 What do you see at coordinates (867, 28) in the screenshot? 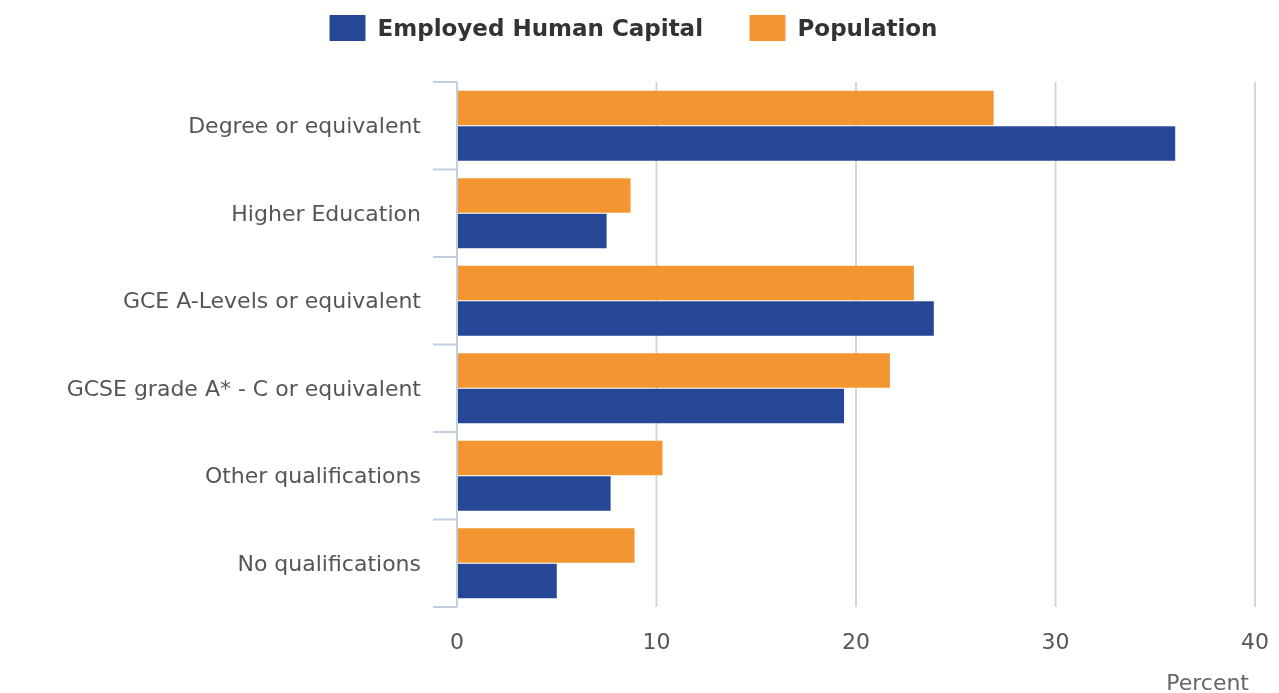
I see `legend-label: Population` at bounding box center [867, 28].